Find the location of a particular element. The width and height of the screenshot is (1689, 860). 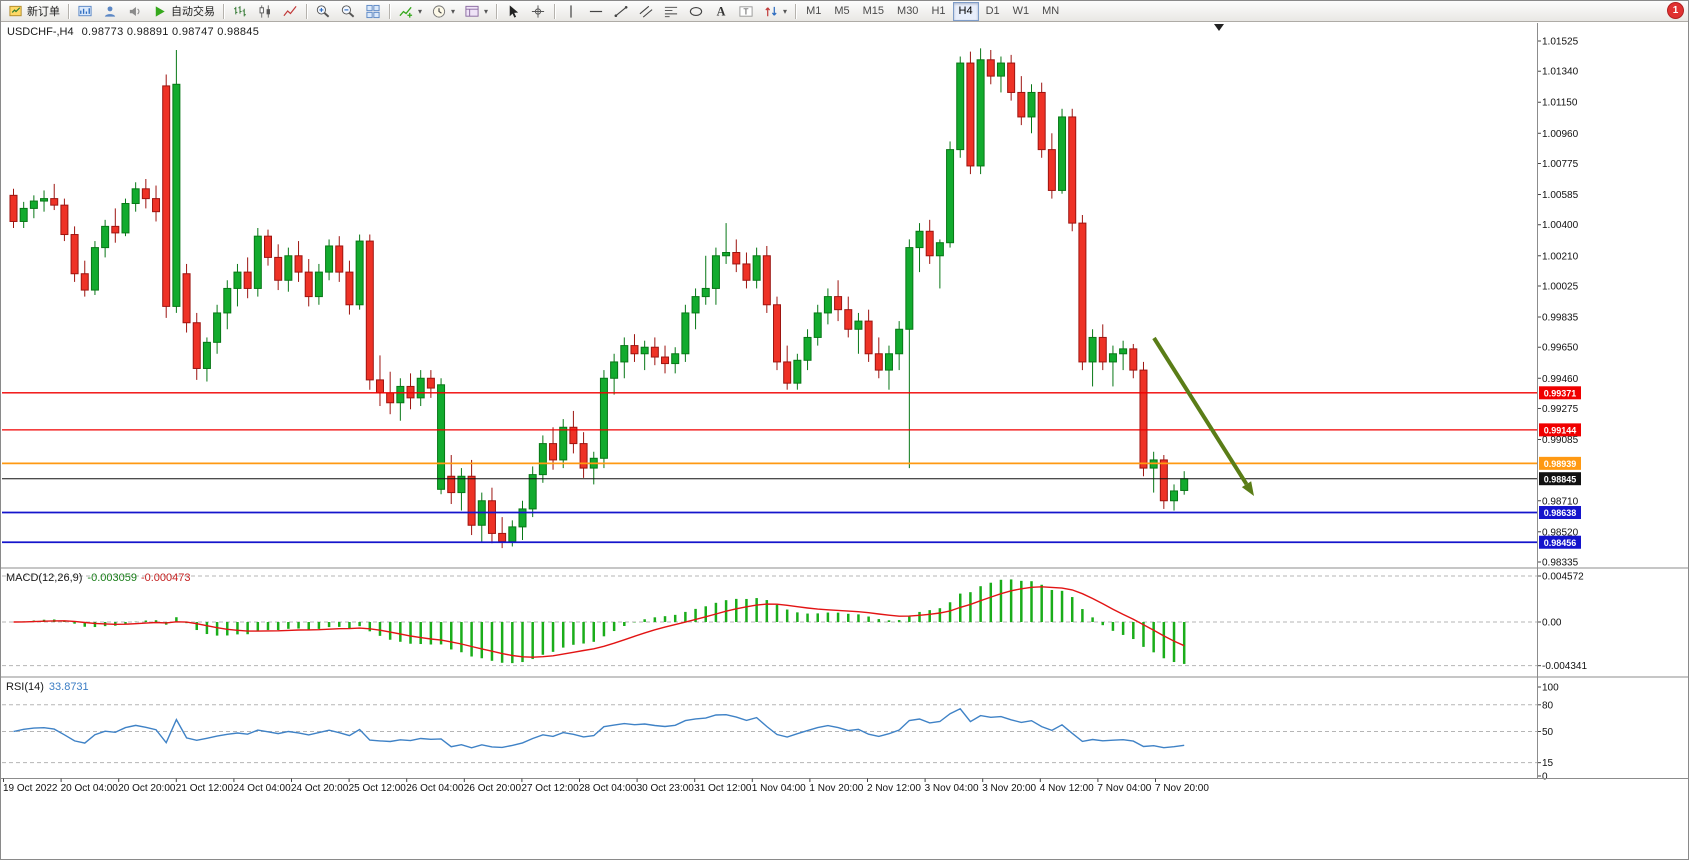

line-chart-button is located at coordinates (290, 11).